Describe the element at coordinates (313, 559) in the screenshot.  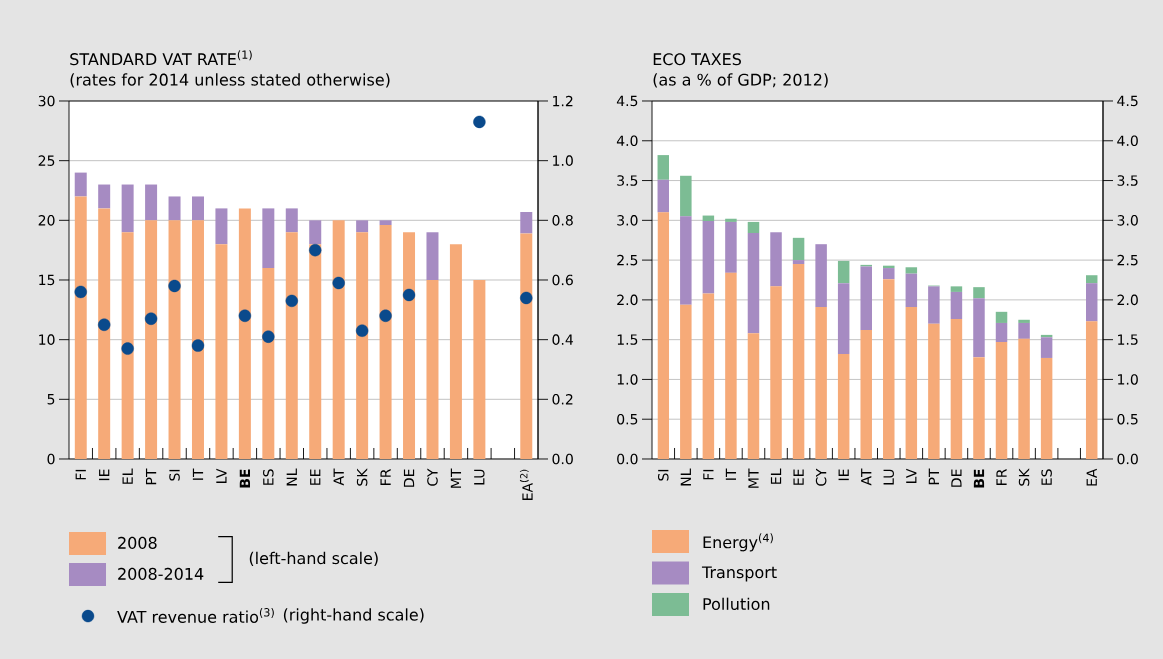
I see `text: (left-hand scale)` at that location.